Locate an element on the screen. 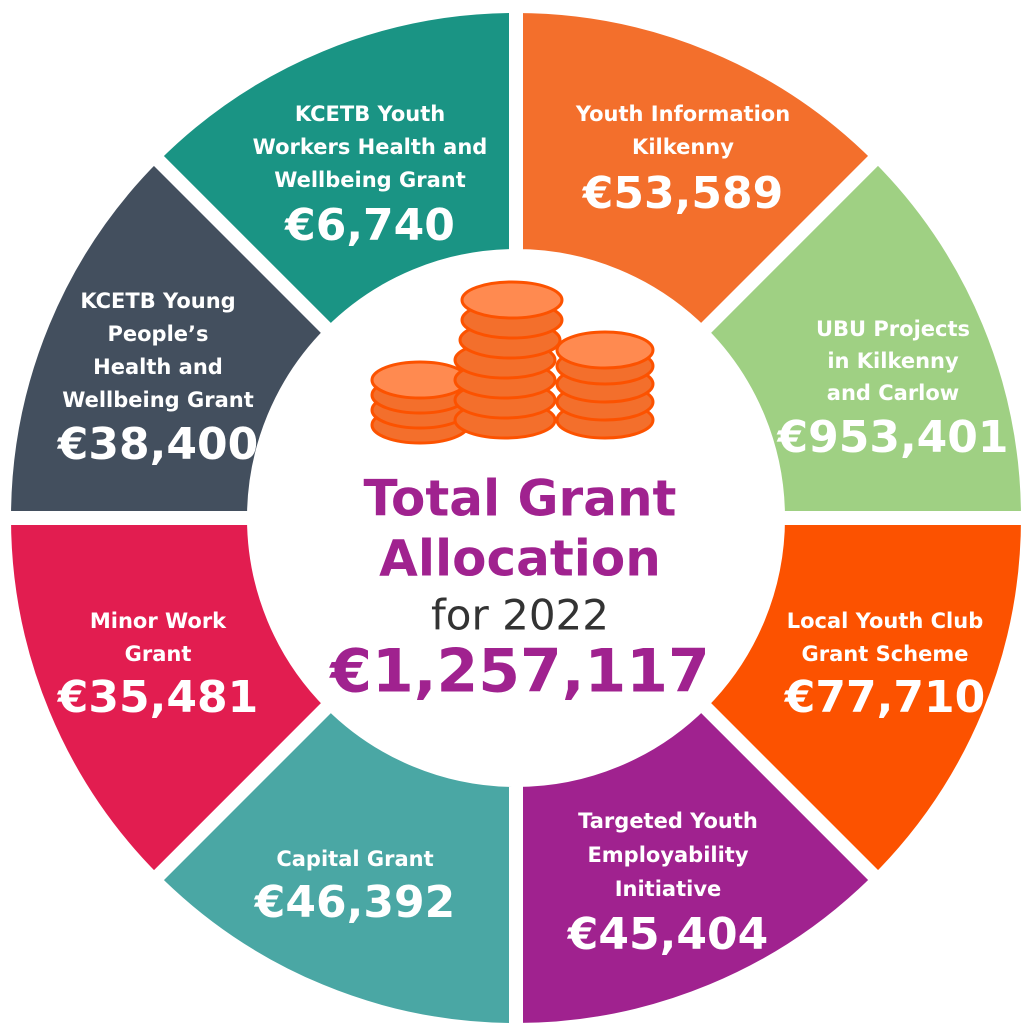 This screenshot has width=1025, height=1032. segment-label: KCETB Young is located at coordinates (157, 301).